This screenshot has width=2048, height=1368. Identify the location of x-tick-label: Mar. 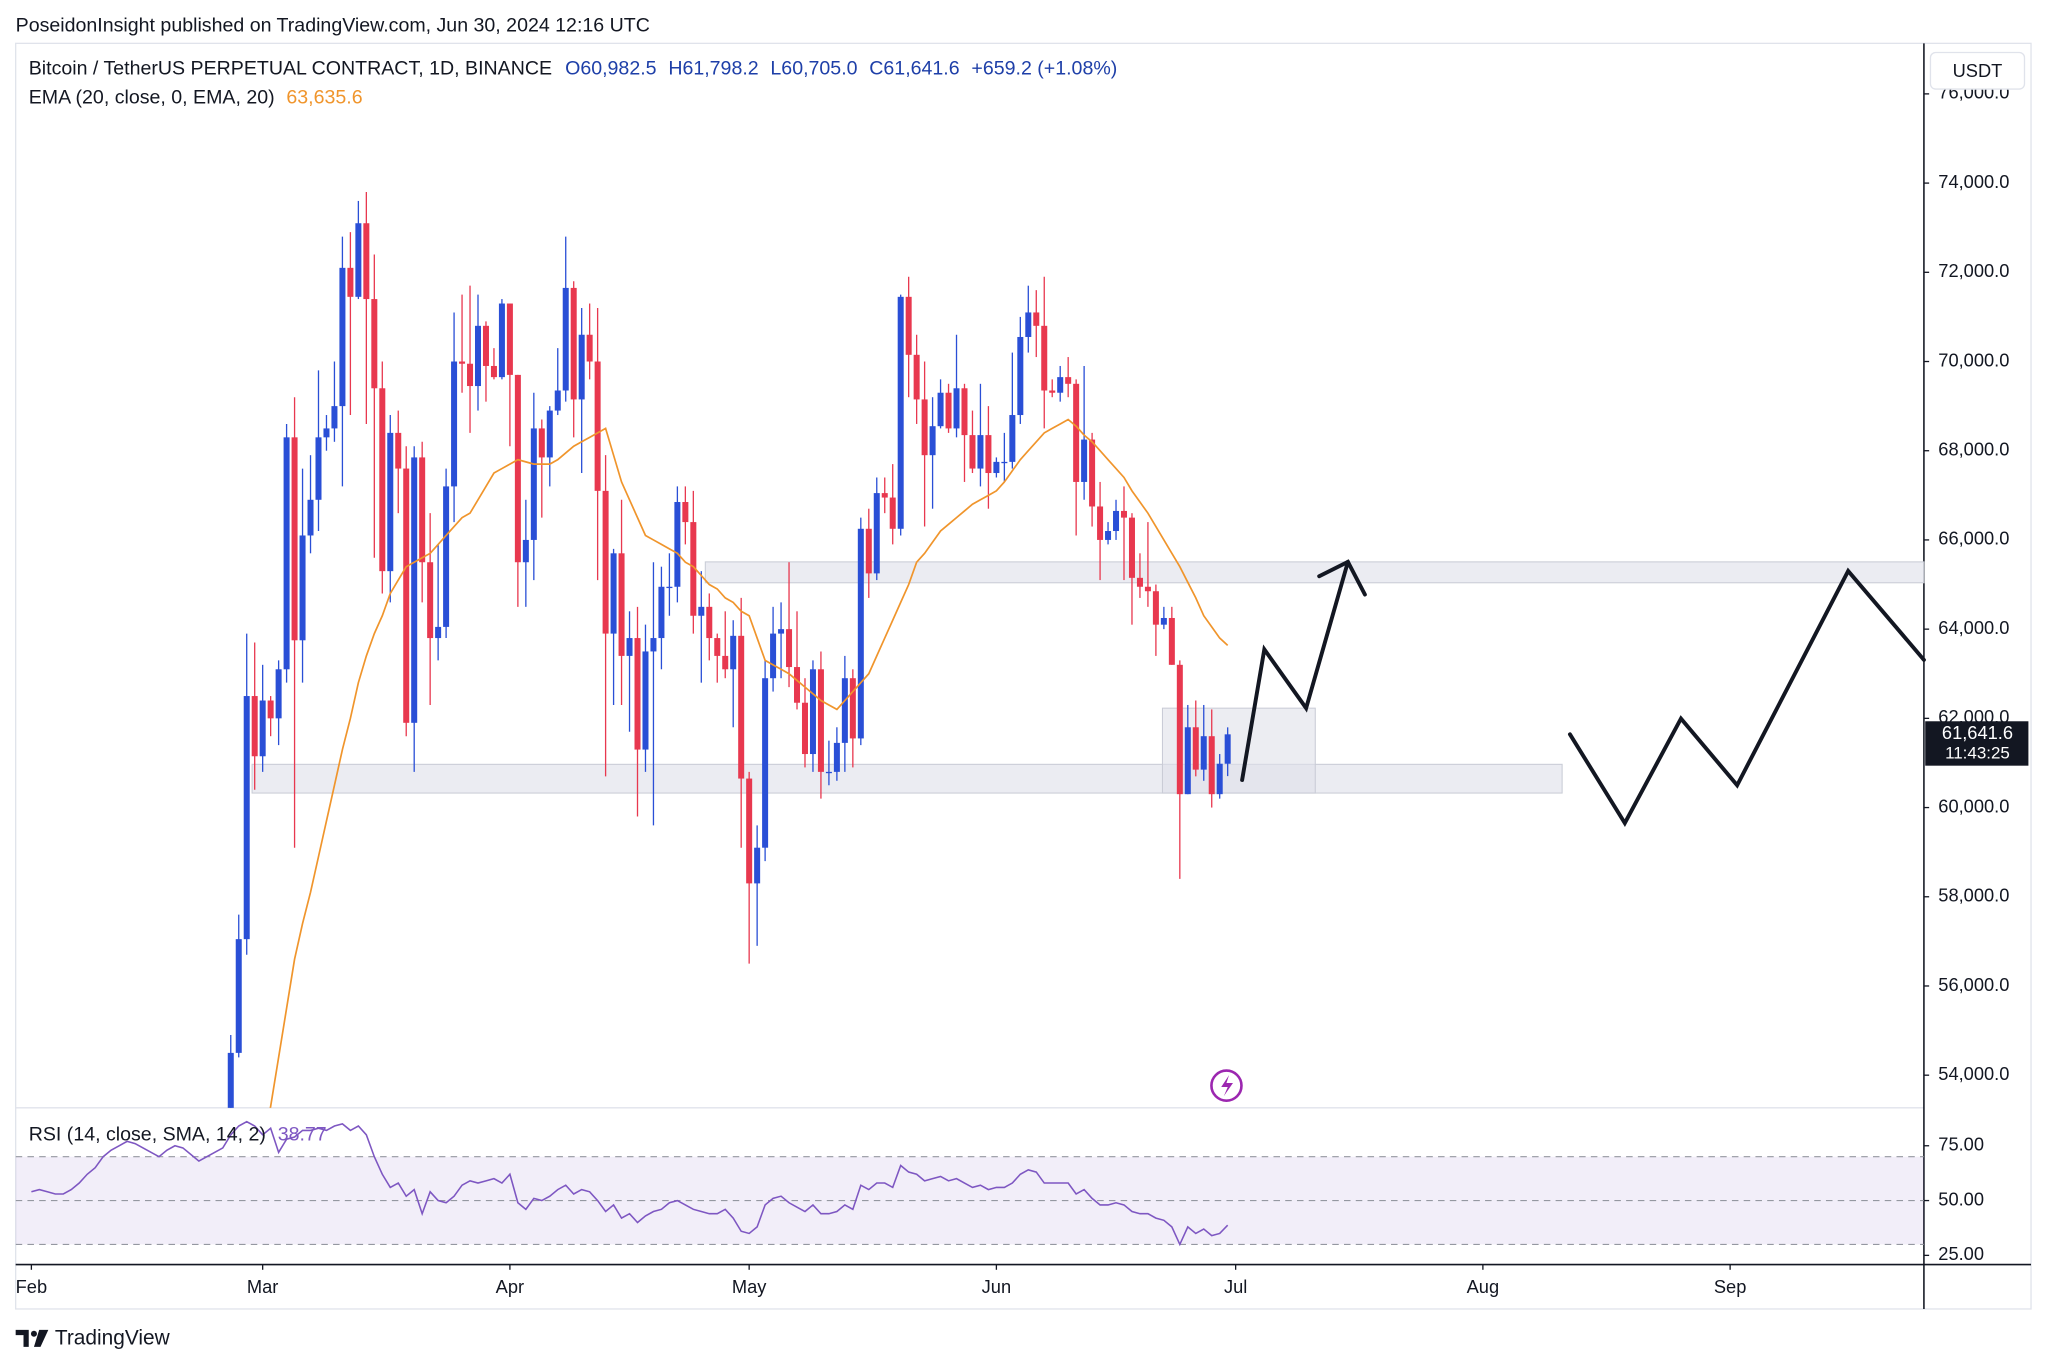
(262, 1286).